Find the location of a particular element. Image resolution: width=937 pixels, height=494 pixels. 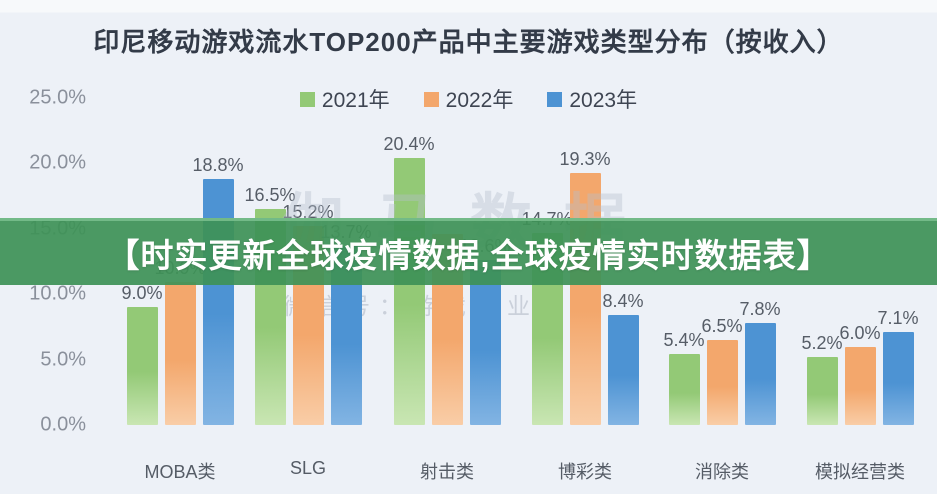

x-axis-category-label: SLG is located at coordinates (308, 468).